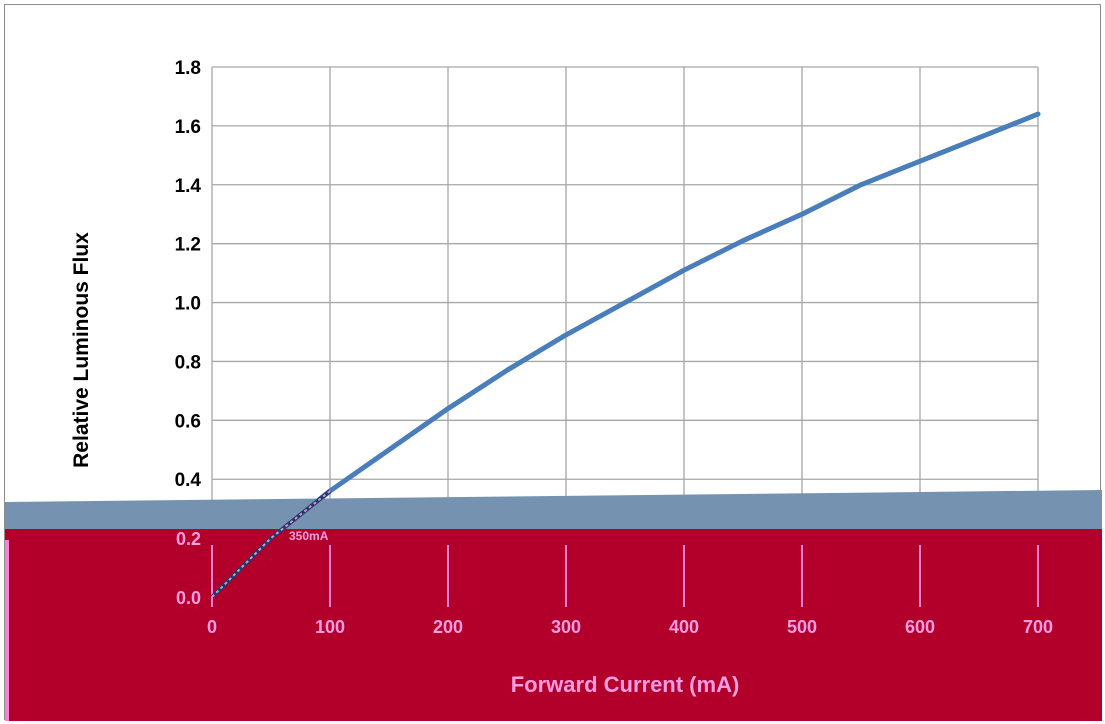  What do you see at coordinates (7, 630) in the screenshot?
I see `overlay-band-edge` at bounding box center [7, 630].